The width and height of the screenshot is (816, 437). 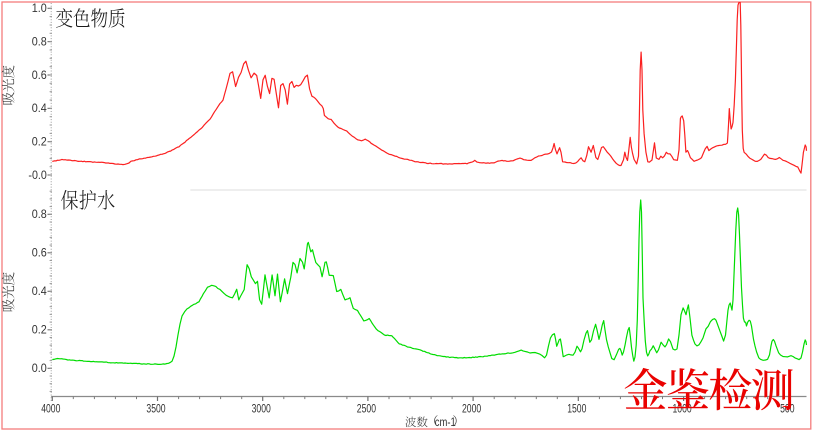 What do you see at coordinates (155, 409) in the screenshot?
I see `svg-text: 3500` at bounding box center [155, 409].